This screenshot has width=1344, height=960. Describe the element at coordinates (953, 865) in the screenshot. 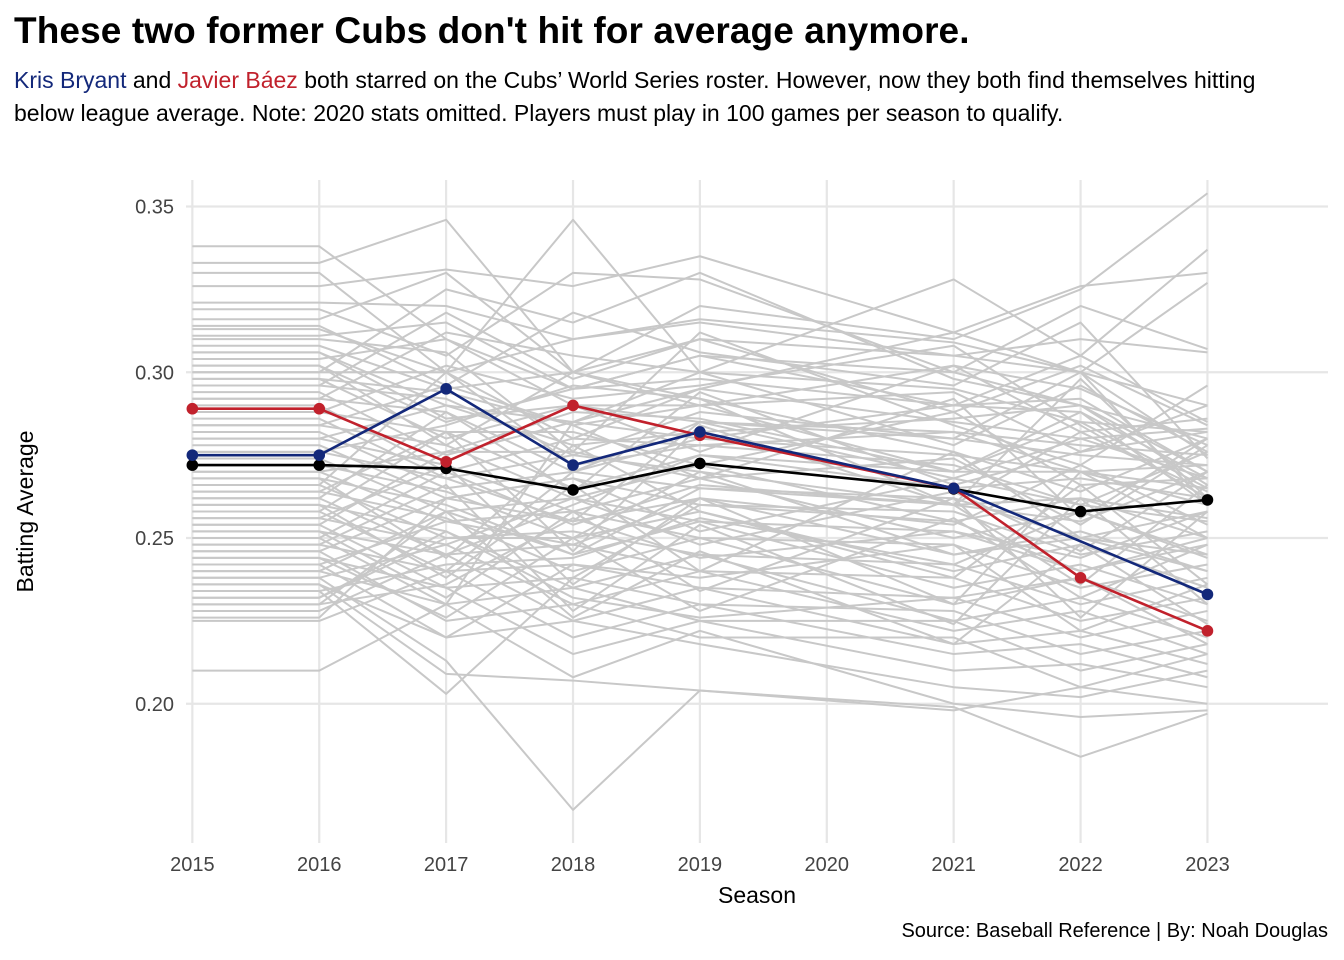

I see `x-tick-label: 2021` at that location.